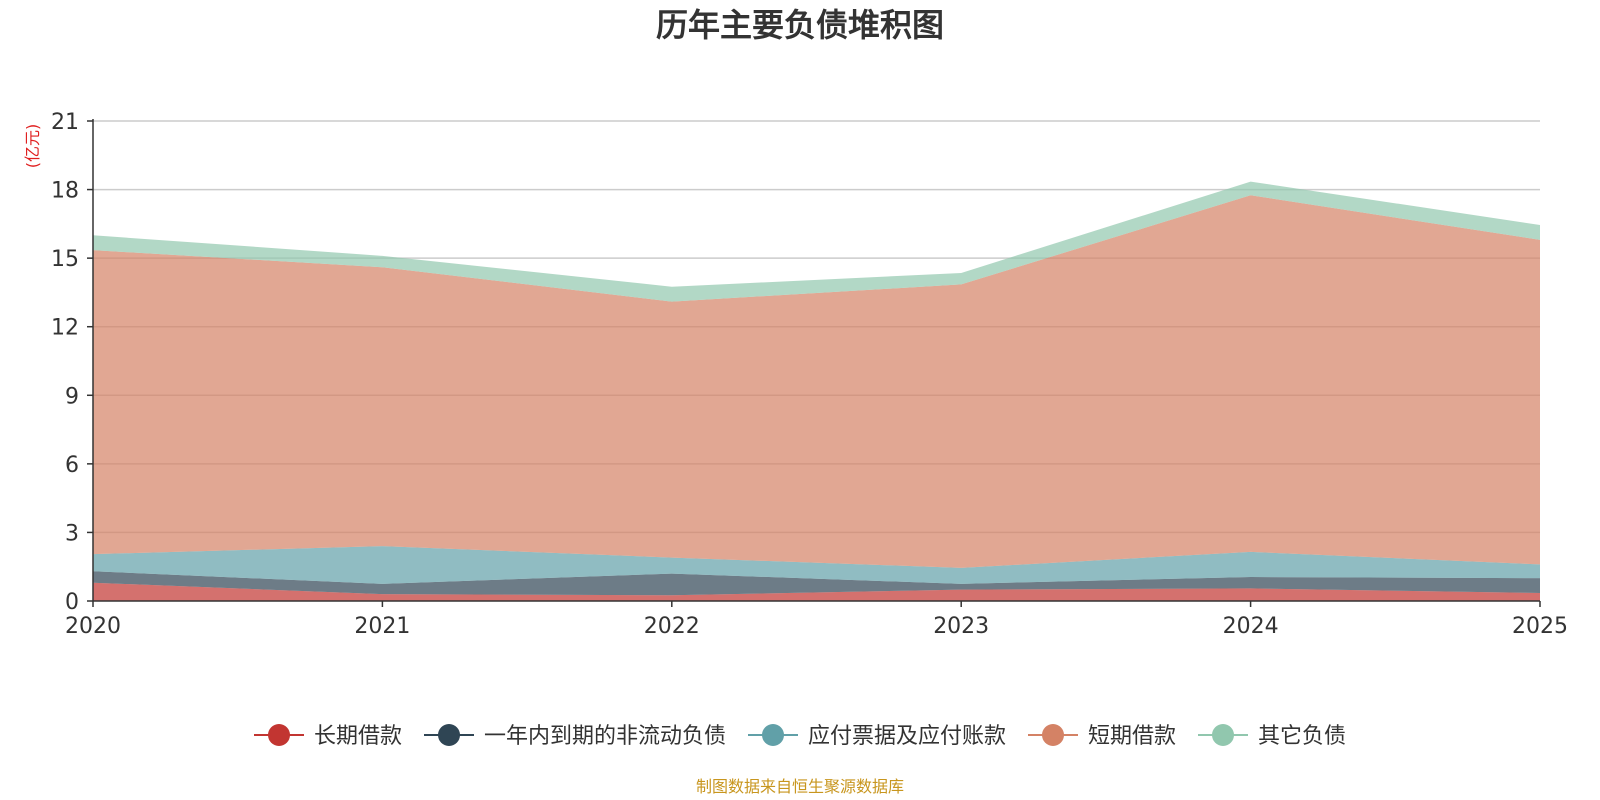 The image size is (1600, 800). I want to click on legend-item-2: 一年内到期的非流动负债, so click(575, 736).